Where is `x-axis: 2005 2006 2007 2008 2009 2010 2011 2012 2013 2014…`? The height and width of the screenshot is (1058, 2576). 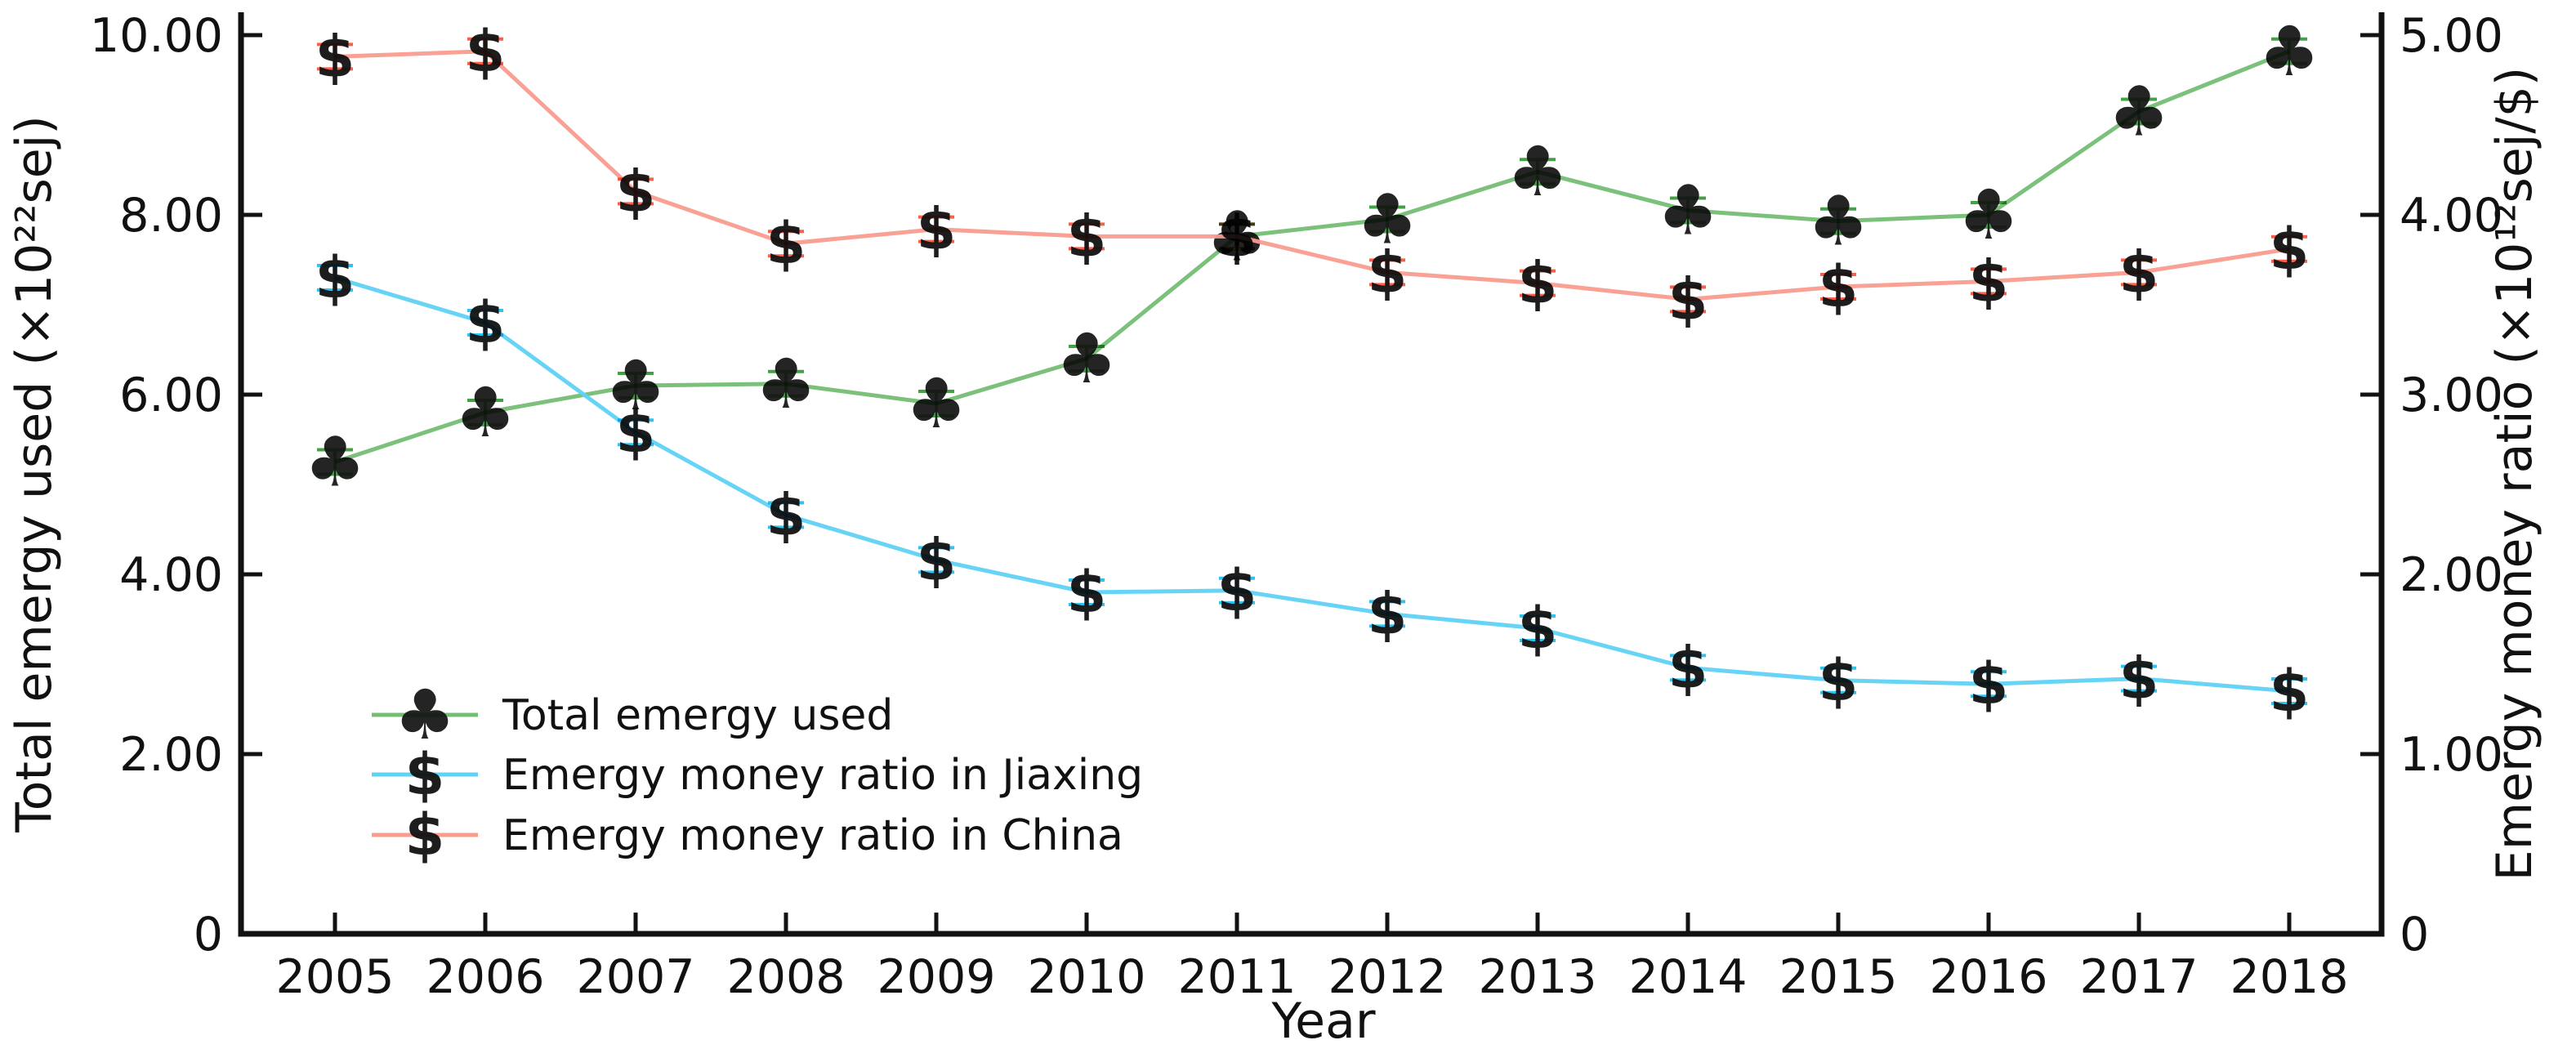
x-axis: 2005 2006 2007 2008 2009 2010 2011 2012 2013 2014… is located at coordinates (1312, 981).